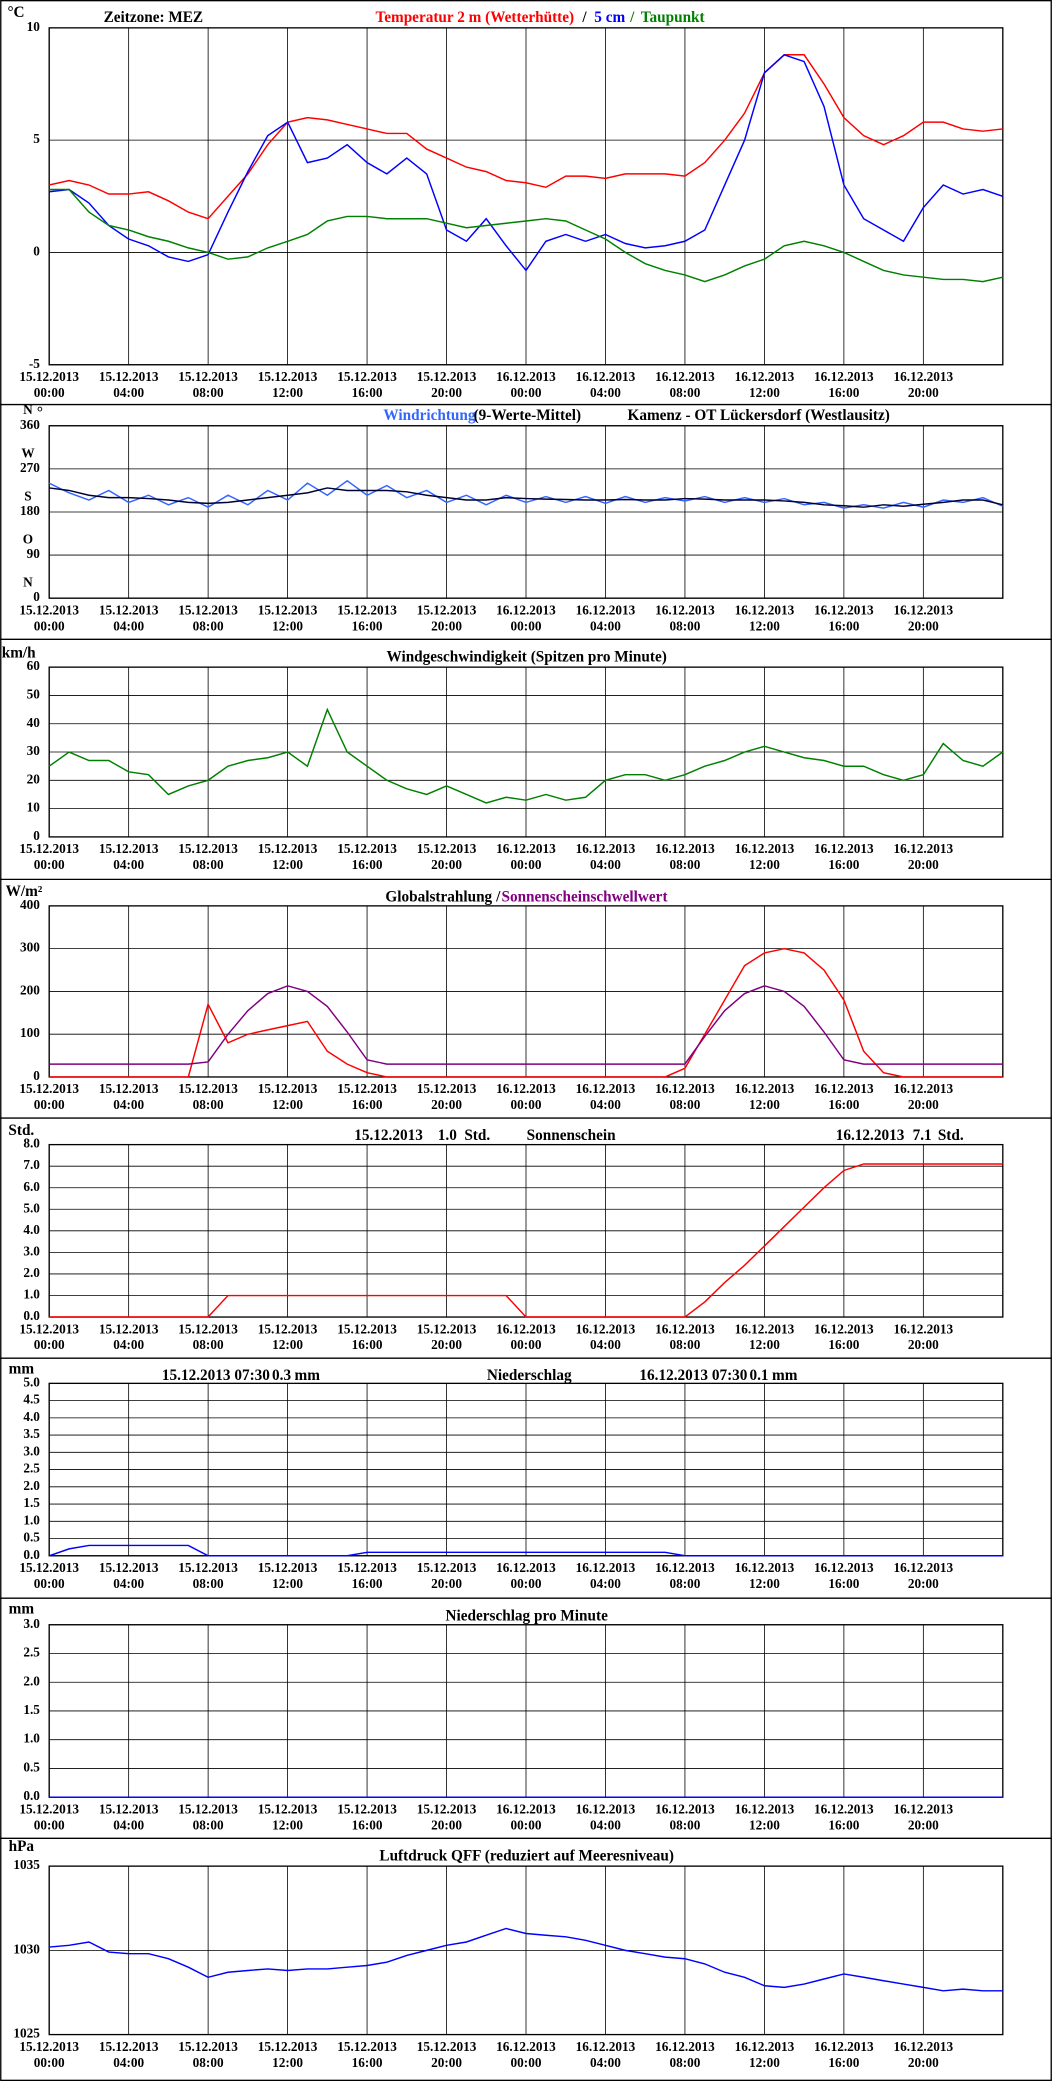  Describe the element at coordinates (34, 778) in the screenshot. I see `y-tick-label: 20` at that location.